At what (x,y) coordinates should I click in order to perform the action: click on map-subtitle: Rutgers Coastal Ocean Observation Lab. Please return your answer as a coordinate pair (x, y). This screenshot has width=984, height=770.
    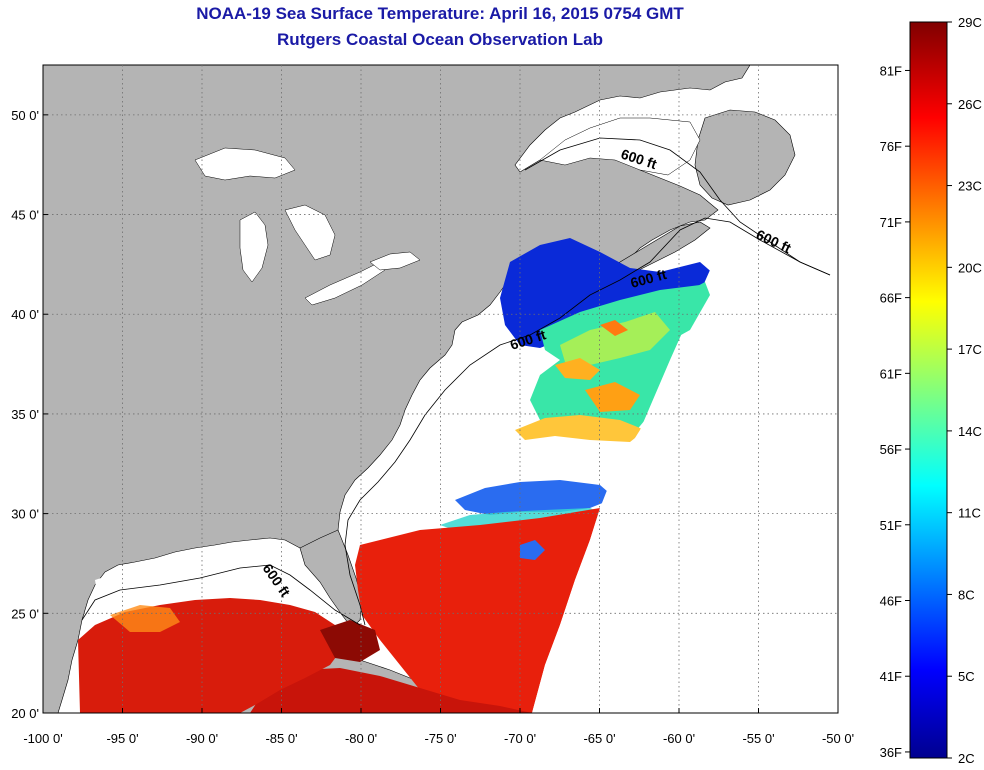
    Looking at the image, I should click on (440, 39).